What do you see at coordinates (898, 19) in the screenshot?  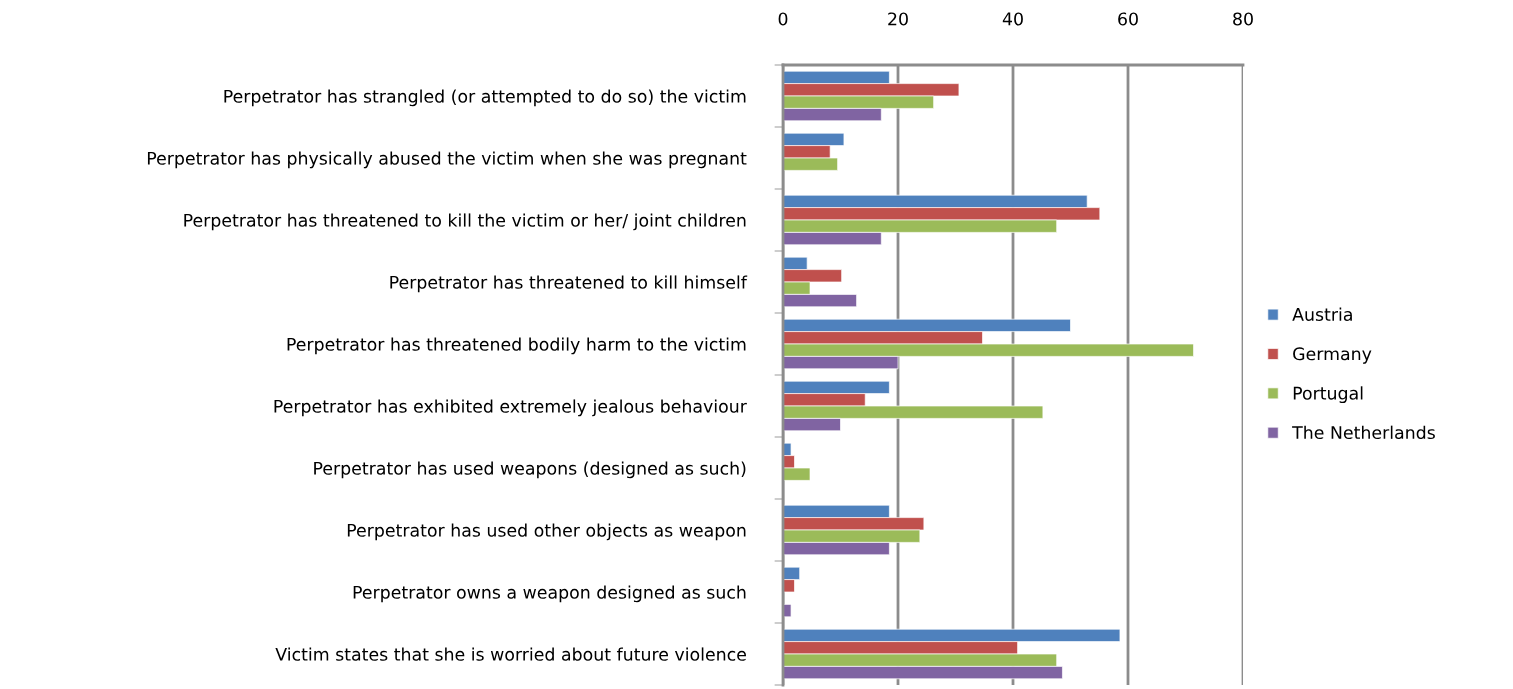 I see `x-tick-label: 20` at bounding box center [898, 19].